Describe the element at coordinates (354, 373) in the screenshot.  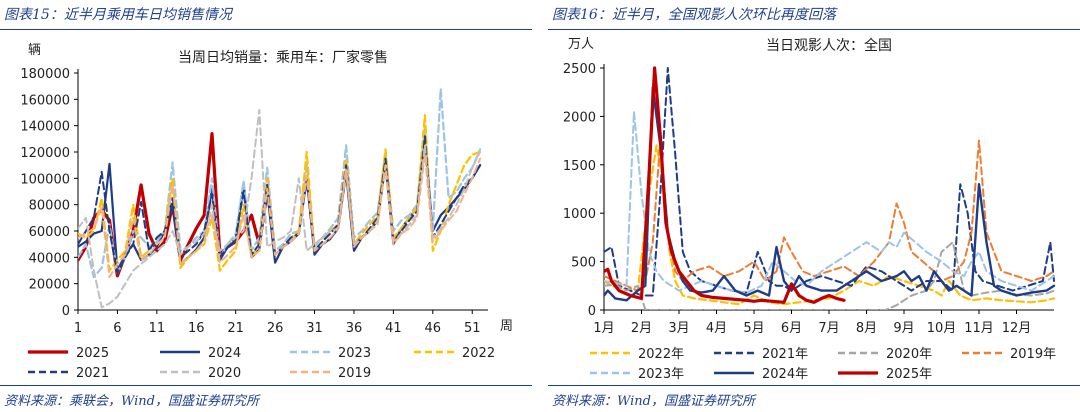
I see `left-legend-label-2019: 2019` at that location.